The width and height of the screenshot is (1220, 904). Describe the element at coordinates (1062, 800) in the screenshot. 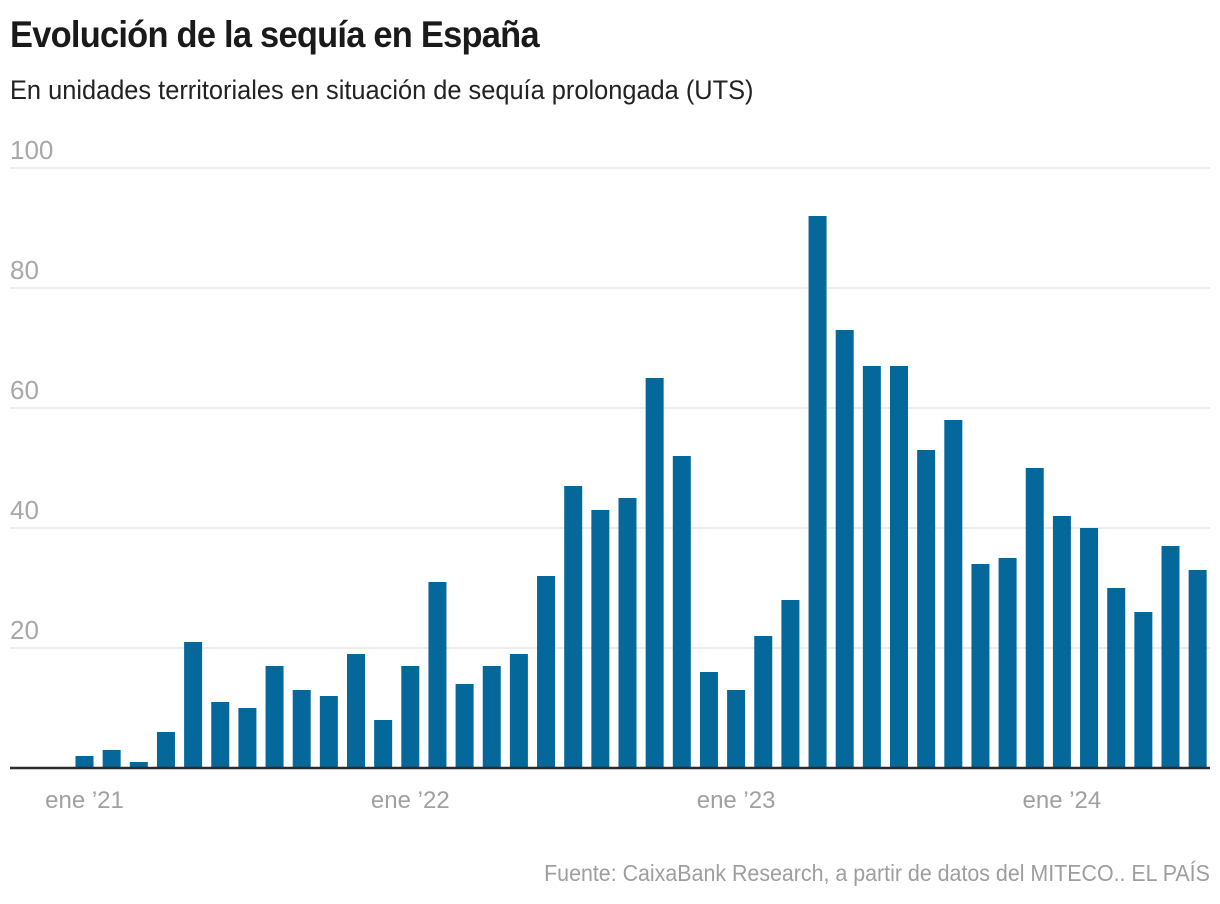

I see `x-tick-label: ene ’24` at that location.